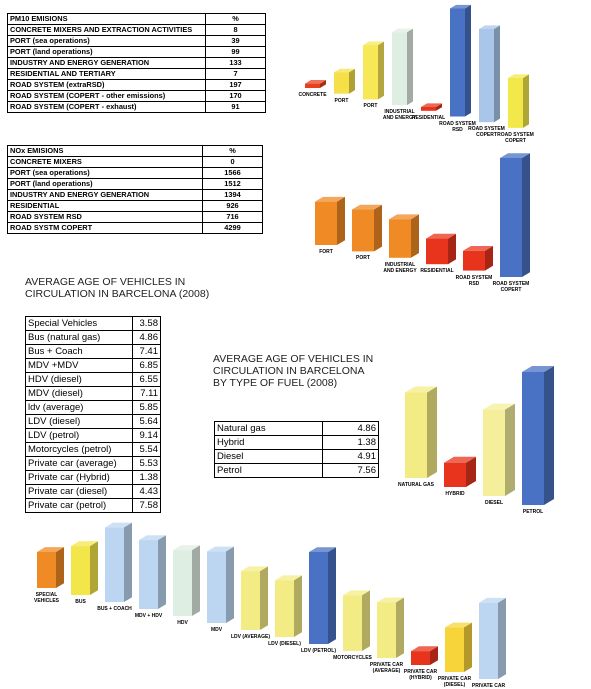  Describe the element at coordinates (79, 505) in the screenshot. I see `table-cell: Private car (petrol)` at that location.